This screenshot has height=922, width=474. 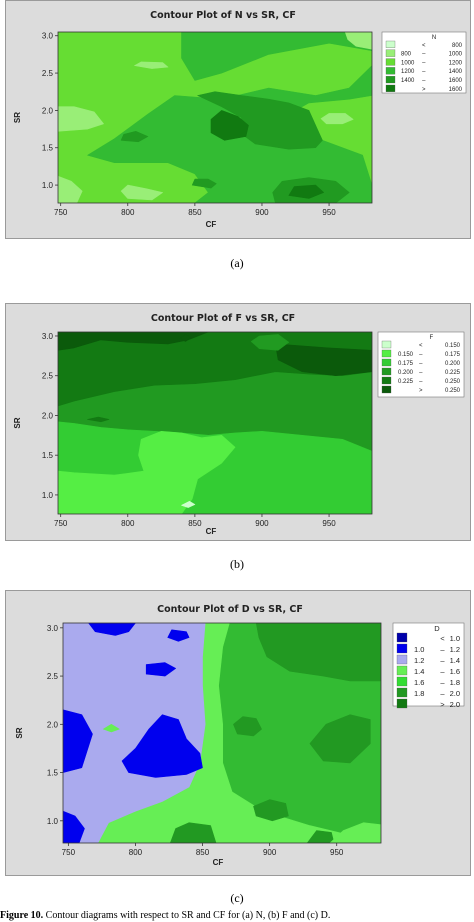 I want to click on legend-low-value: 0.175, so click(x=406, y=364).